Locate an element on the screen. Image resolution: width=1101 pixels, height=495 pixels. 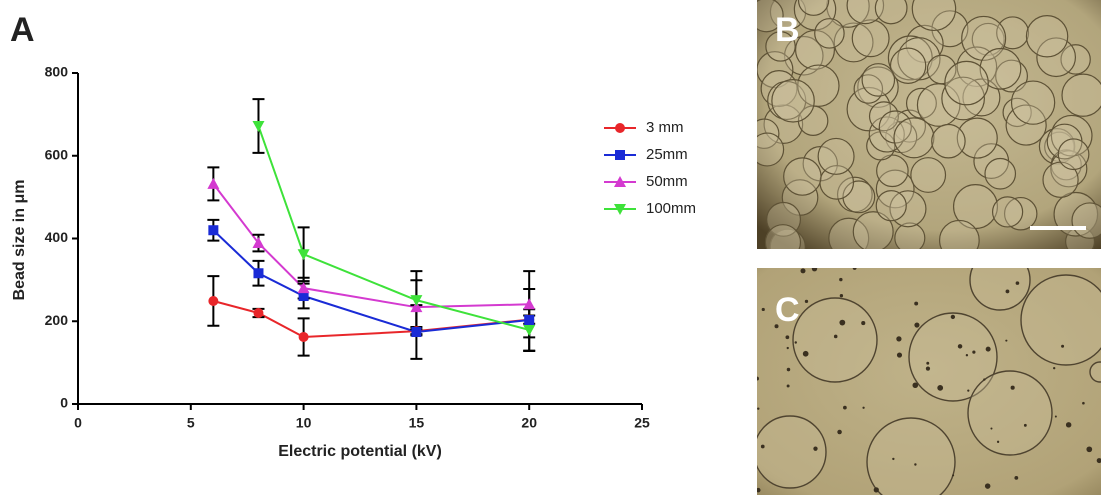
y-tick-label: 800 is located at coordinates (57, 72).